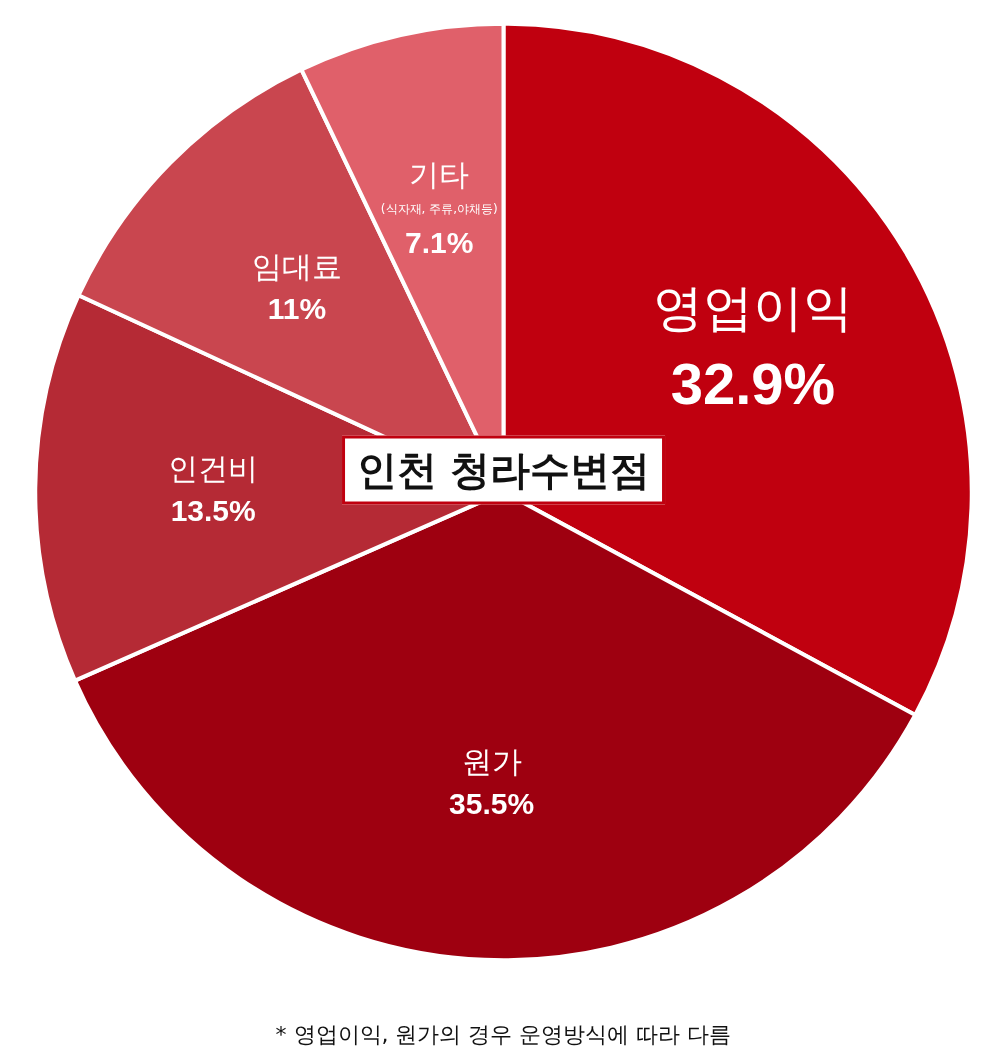 The height and width of the screenshot is (1058, 1007). What do you see at coordinates (752, 308) in the screenshot?
I see `slice-label: 영업이익` at bounding box center [752, 308].